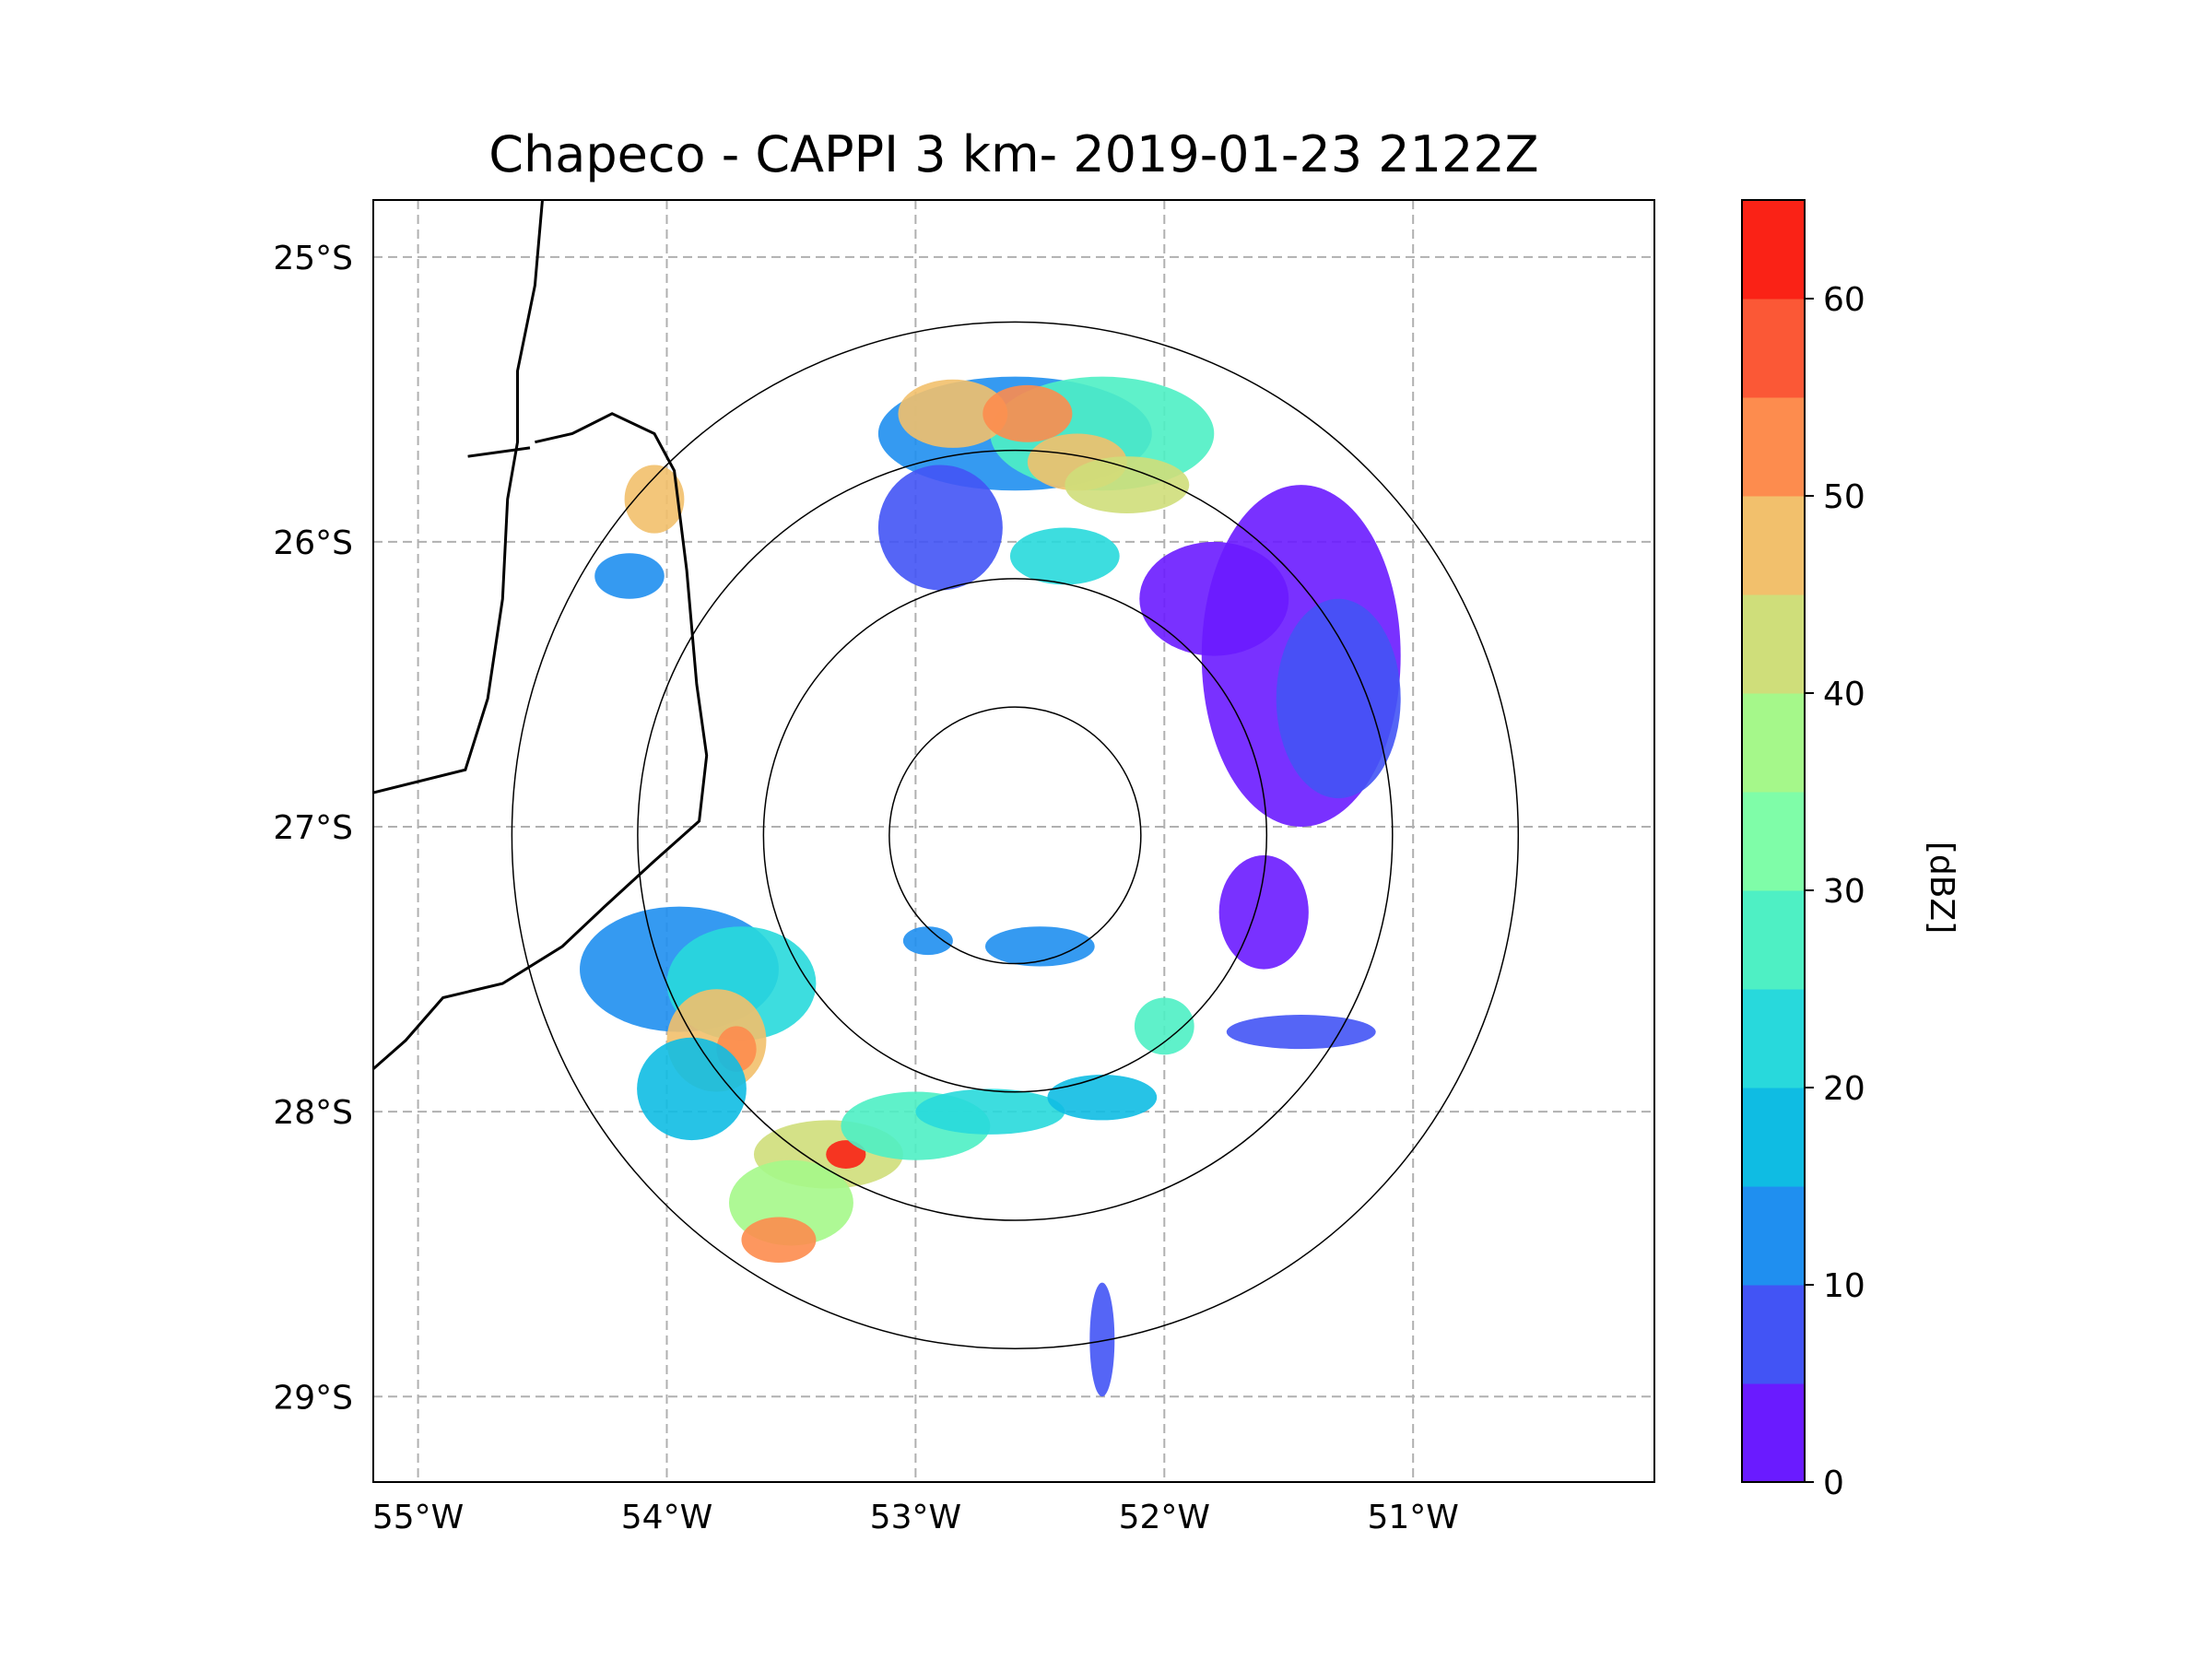 This screenshot has width=2212, height=1659. Describe the element at coordinates (499, 452) in the screenshot. I see `northeast-argentina-border` at that location.